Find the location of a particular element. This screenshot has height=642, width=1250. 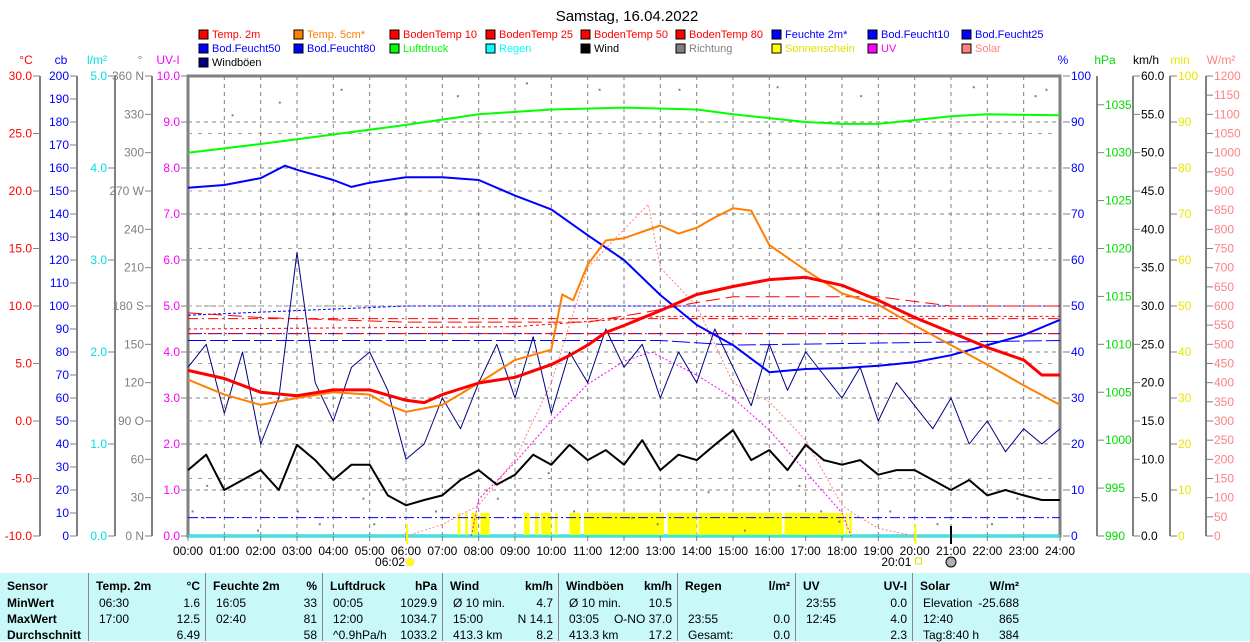

stats-row-label: MaxWert is located at coordinates (32, 619).